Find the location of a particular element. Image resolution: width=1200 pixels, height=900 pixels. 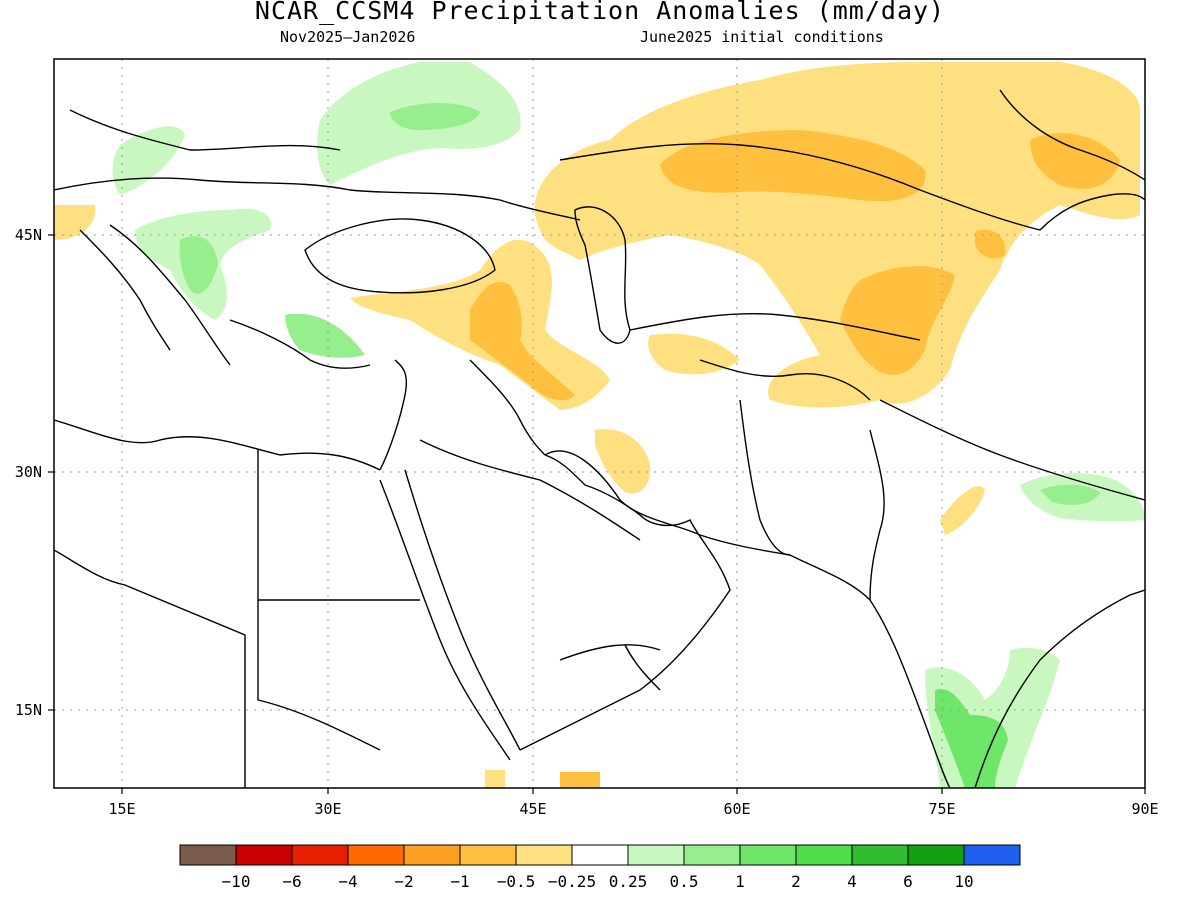

colorbar-label: 0.25 is located at coordinates (628, 881).